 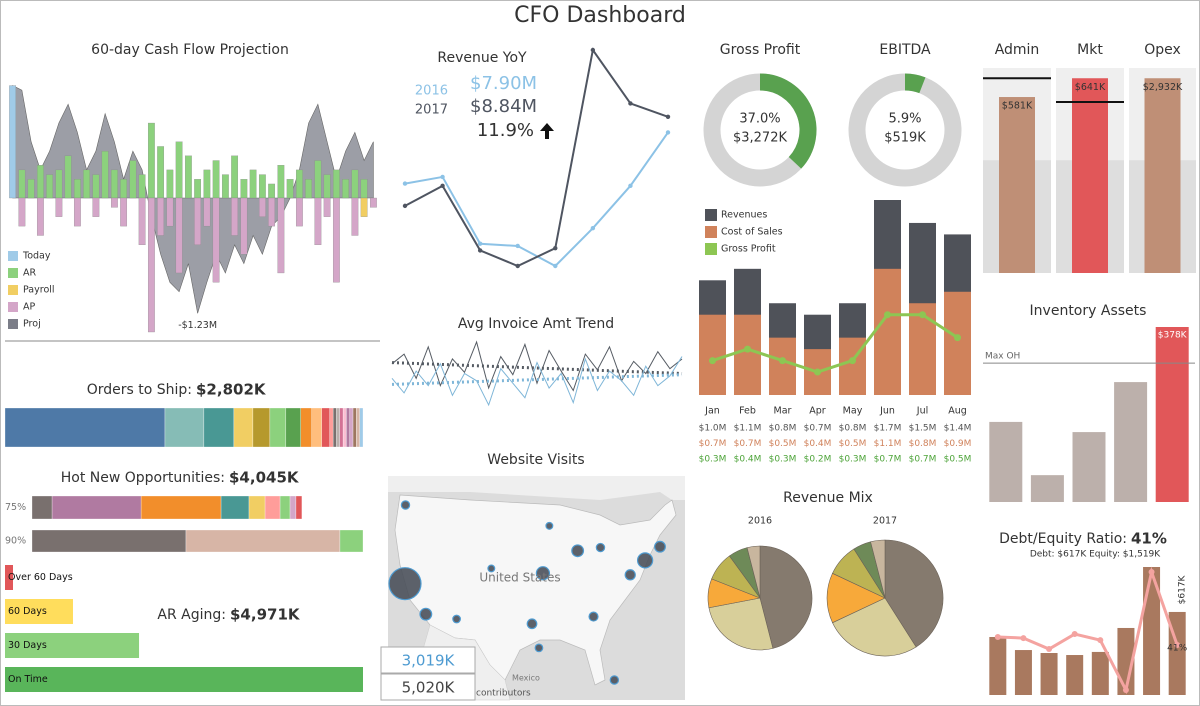 What do you see at coordinates (536, 324) in the screenshot?
I see `panel-title: Avg Invoice Amt Trend` at bounding box center [536, 324].